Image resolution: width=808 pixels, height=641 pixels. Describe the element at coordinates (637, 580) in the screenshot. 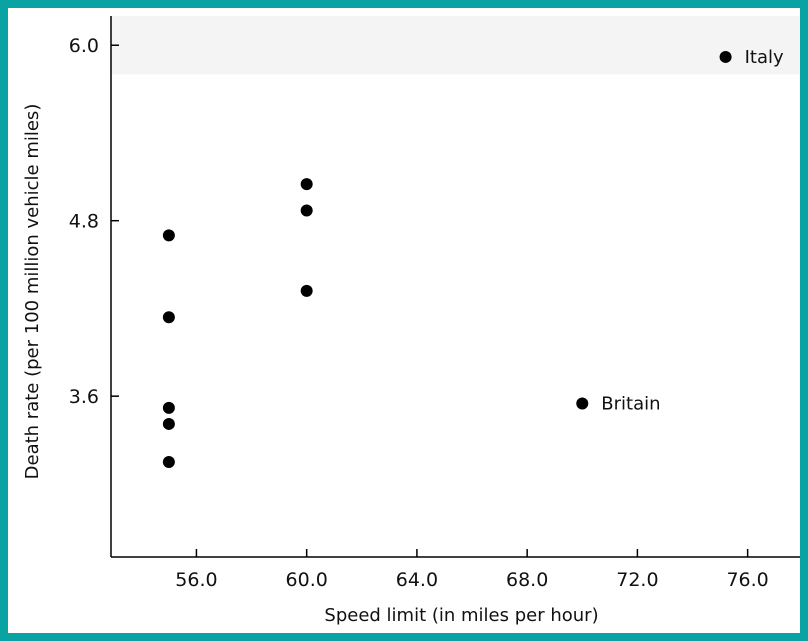

I see `x-tick-label: 72.0` at that location.